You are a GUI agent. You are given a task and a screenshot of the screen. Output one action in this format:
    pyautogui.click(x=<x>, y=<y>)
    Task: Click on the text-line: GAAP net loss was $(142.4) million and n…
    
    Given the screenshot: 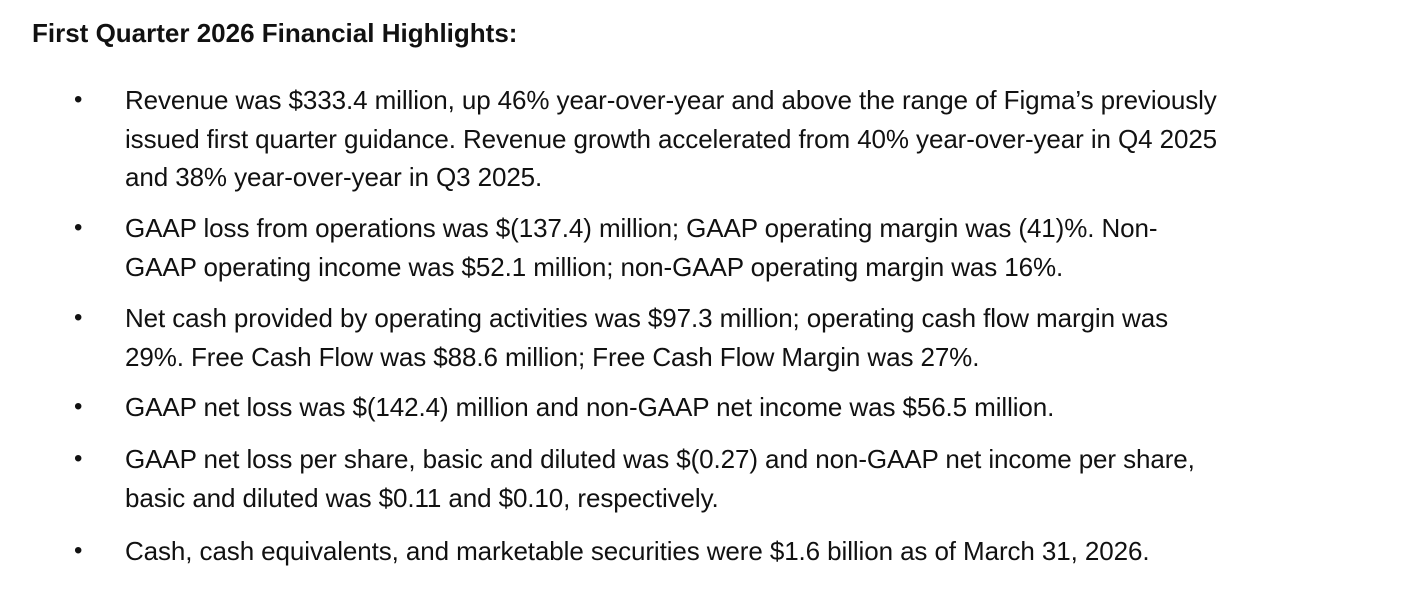 What is the action you would take?
    pyautogui.click(x=590, y=407)
    